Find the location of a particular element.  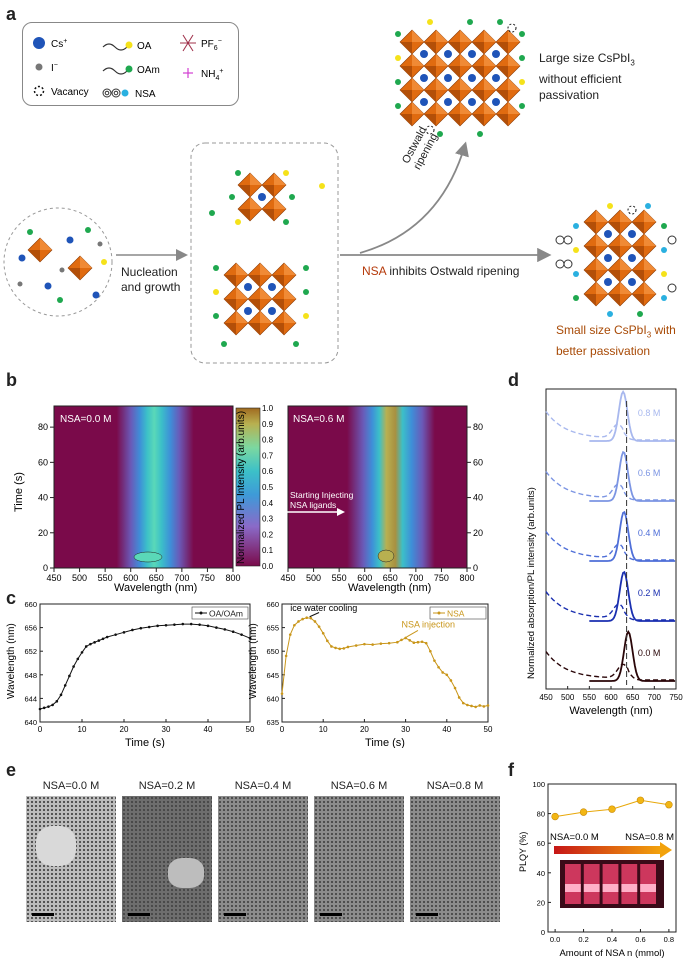

d-xtick-label: 750 is located at coordinates (676, 697).